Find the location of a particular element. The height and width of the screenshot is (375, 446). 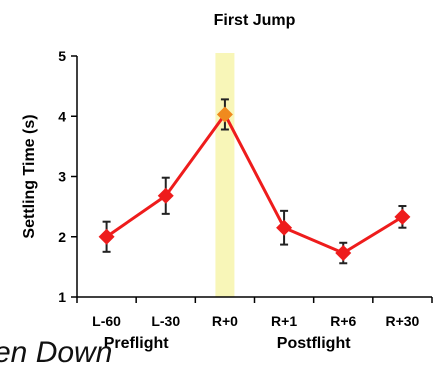

x-tick-label: R+1 is located at coordinates (284, 321).